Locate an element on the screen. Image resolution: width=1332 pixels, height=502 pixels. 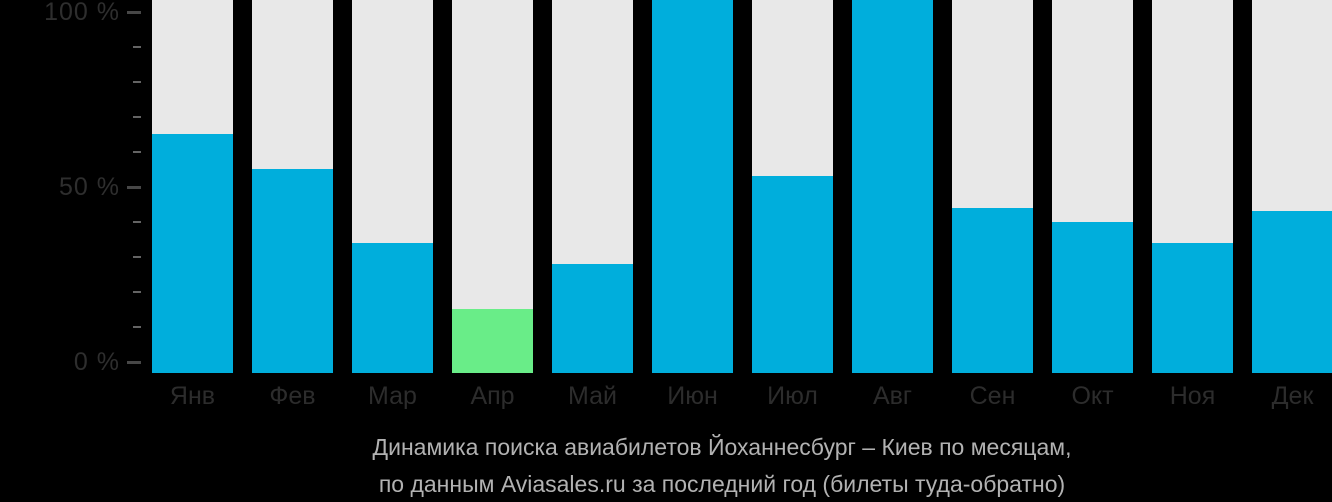
x-label-jul: Июл is located at coordinates (792, 396).